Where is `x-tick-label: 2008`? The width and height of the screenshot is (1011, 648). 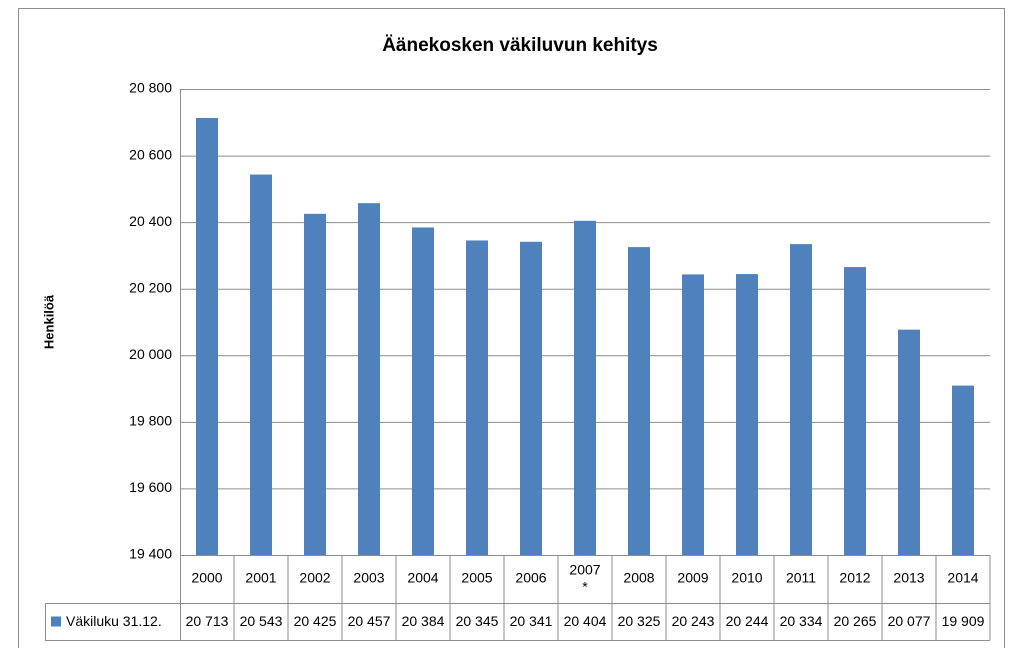
x-tick-label: 2008 is located at coordinates (638, 578).